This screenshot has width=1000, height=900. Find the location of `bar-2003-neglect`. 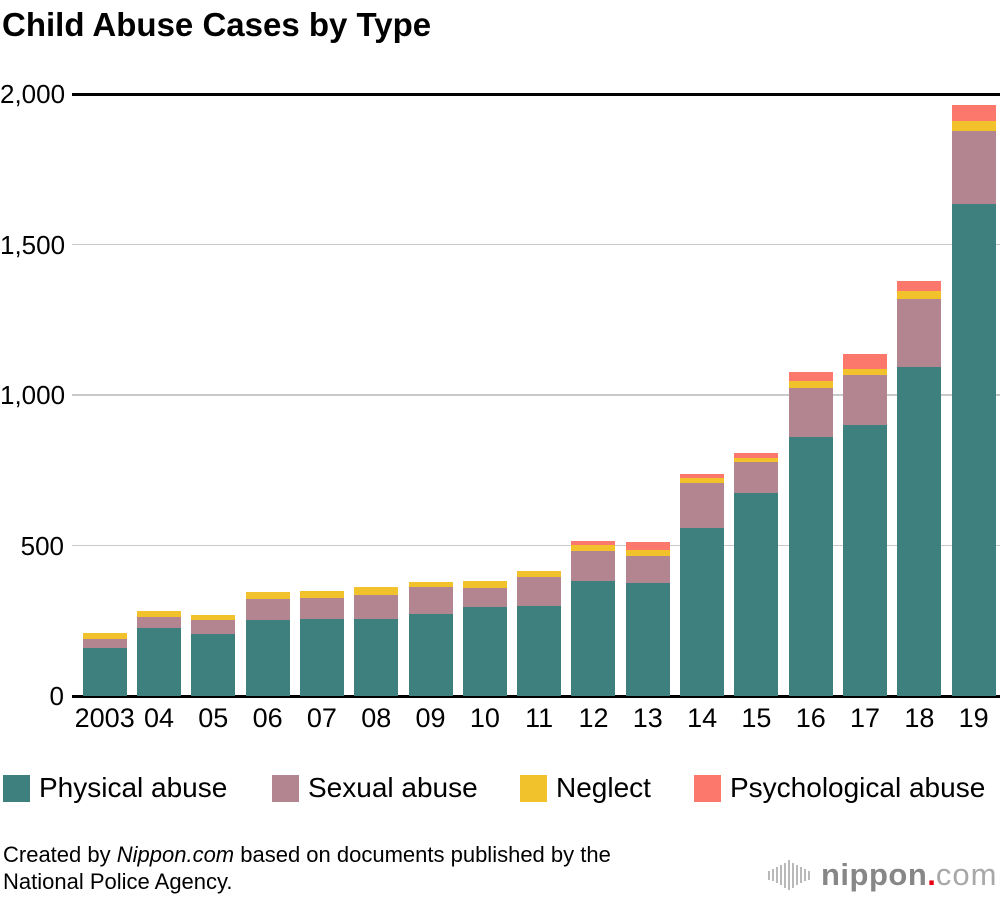

bar-2003-neglect is located at coordinates (104, 636).